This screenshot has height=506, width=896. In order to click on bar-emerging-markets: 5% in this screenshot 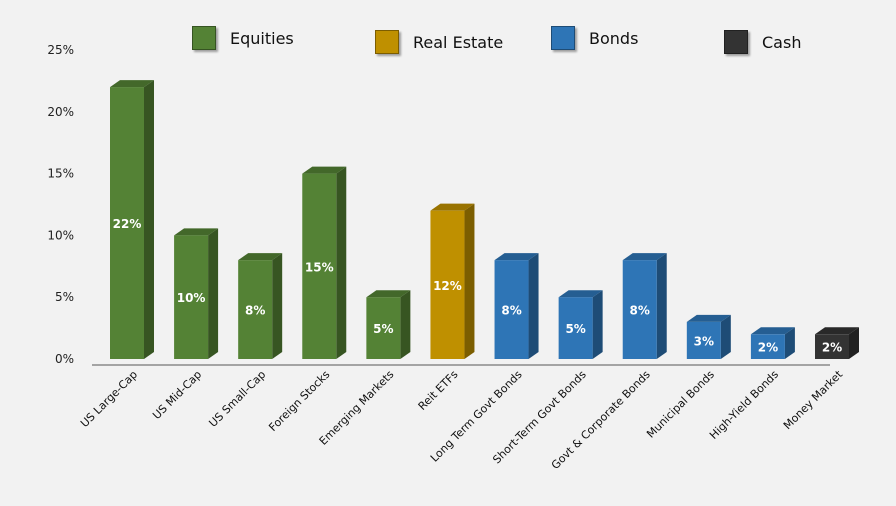, I will do `click(388, 324)`.